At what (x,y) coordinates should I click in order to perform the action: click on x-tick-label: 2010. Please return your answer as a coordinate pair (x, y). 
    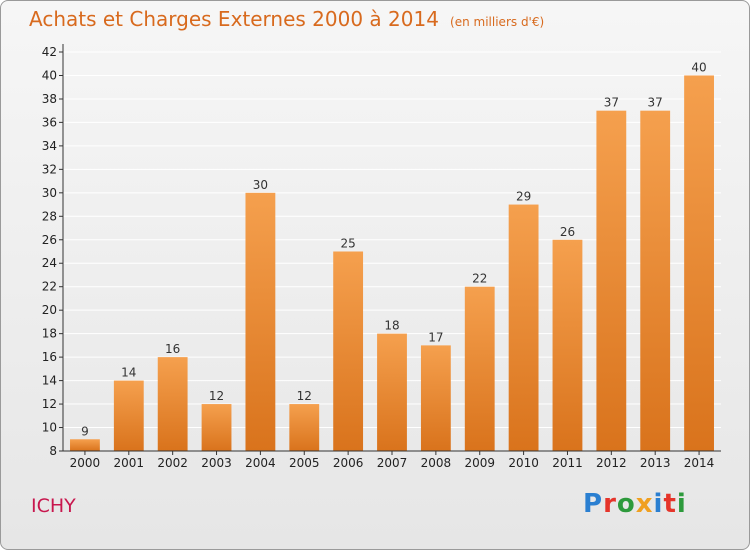
    Looking at the image, I should click on (523, 463).